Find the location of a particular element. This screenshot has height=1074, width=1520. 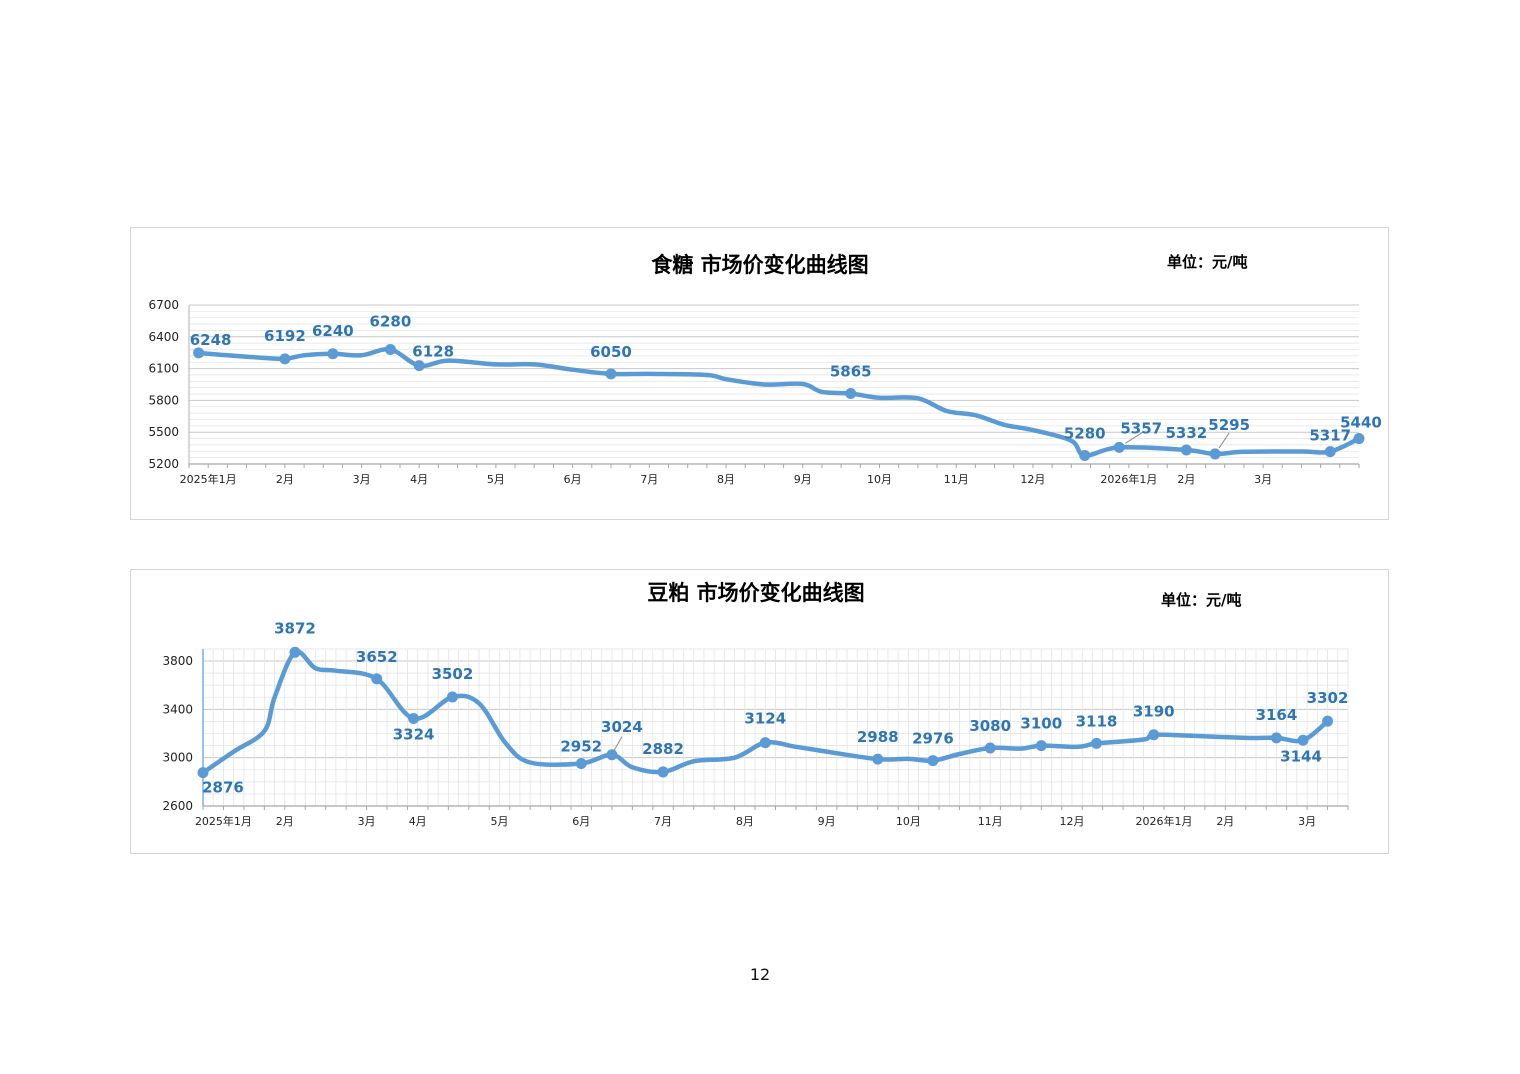

sugar-data-label: 5865 is located at coordinates (851, 372).